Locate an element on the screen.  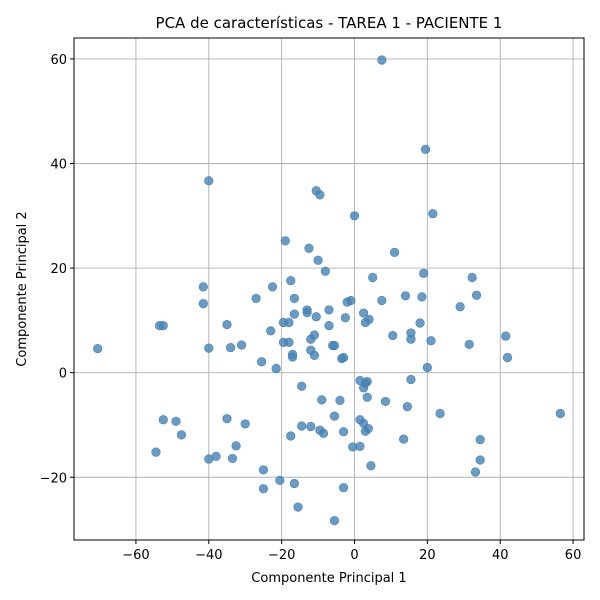
y-tick-label: 0 is located at coordinates (63, 374).